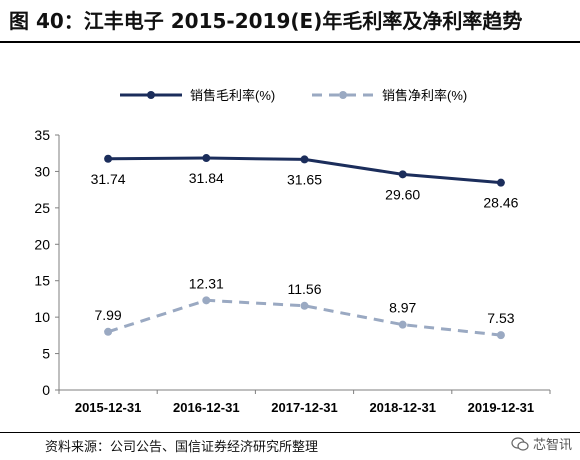 This screenshot has height=460, width=580. What do you see at coordinates (304, 317) in the screenshot?
I see `net-margin-line` at bounding box center [304, 317].